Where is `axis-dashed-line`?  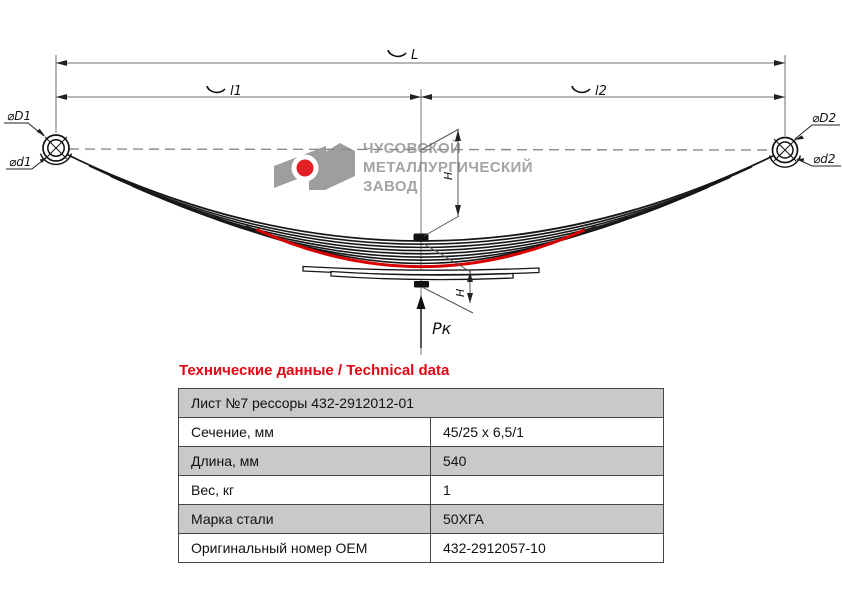 axis-dashed-line is located at coordinates (419, 149).